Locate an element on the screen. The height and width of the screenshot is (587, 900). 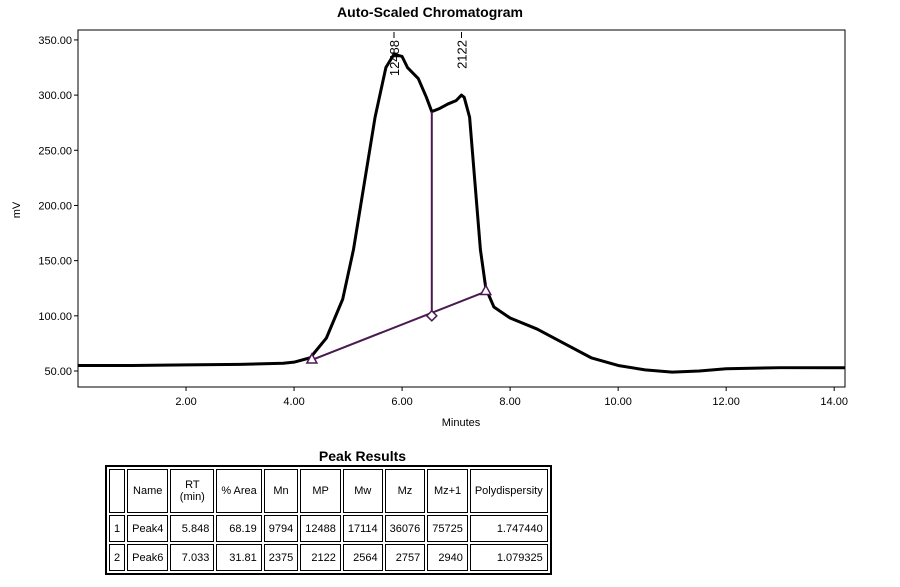
table-title: Peak Results is located at coordinates (362, 456).